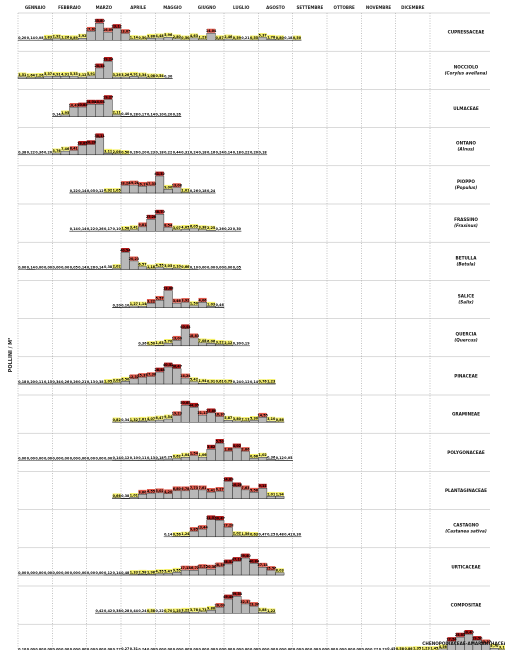  I want to click on value-label: 4,91, so click(57, 74).